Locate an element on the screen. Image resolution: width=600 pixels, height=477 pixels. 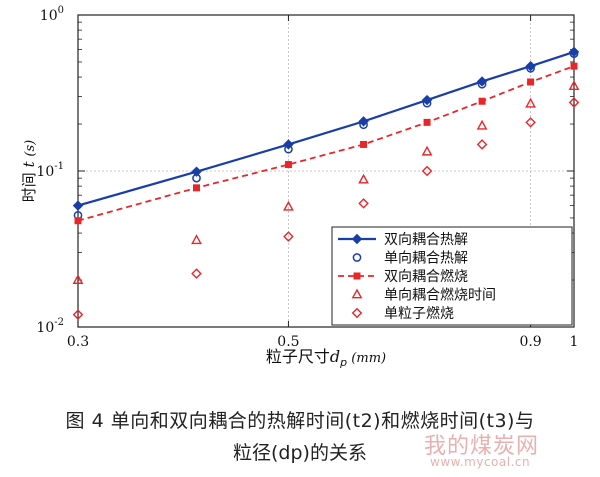
y-tick-label: 10⁻² is located at coordinates (50, 326).